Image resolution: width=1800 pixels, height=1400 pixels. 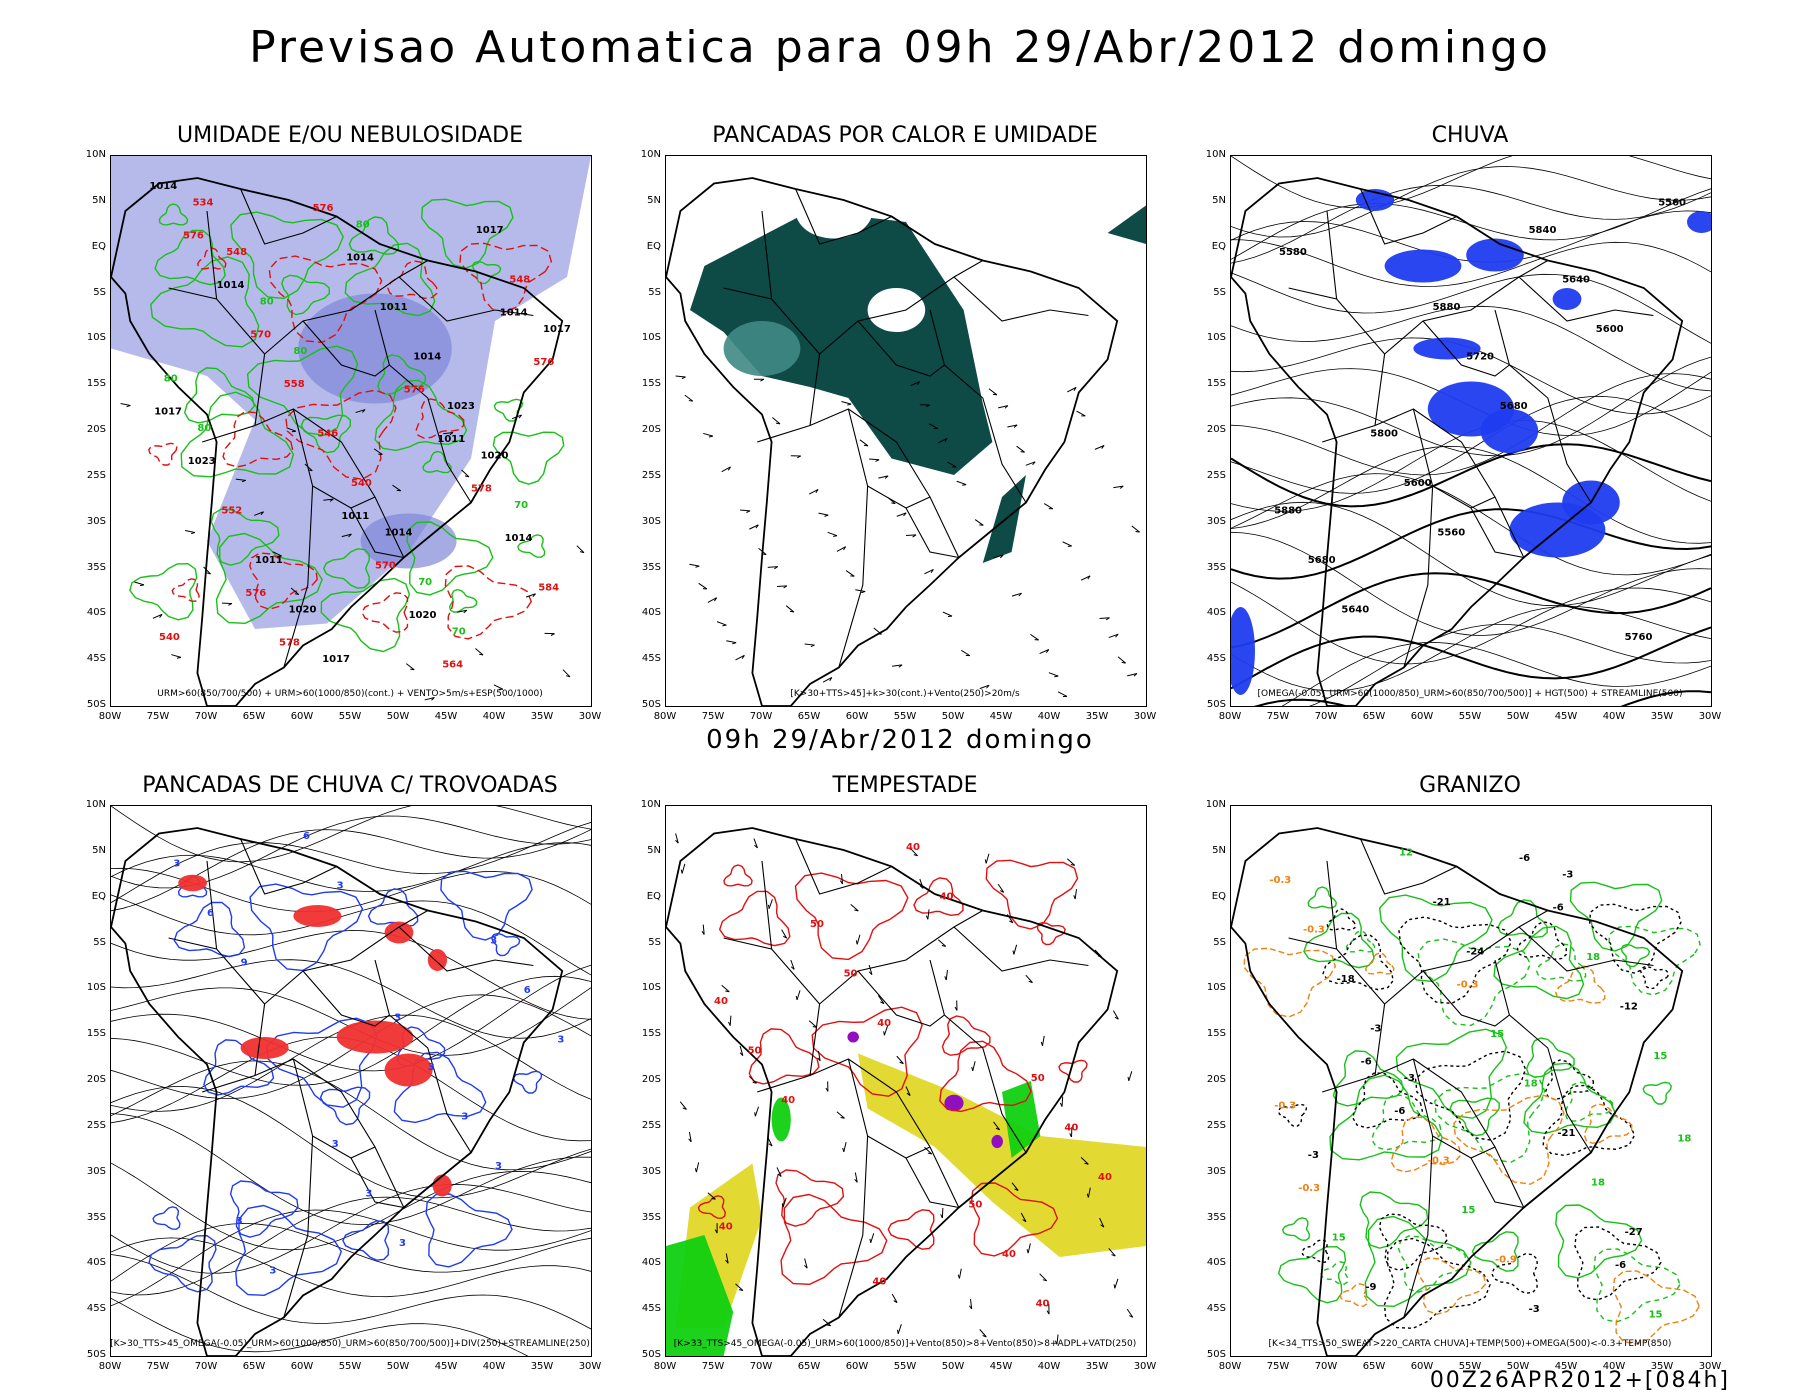 What do you see at coordinates (1506, 1260) in the screenshot?
I see `contour-label: -0.9` at bounding box center [1506, 1260].